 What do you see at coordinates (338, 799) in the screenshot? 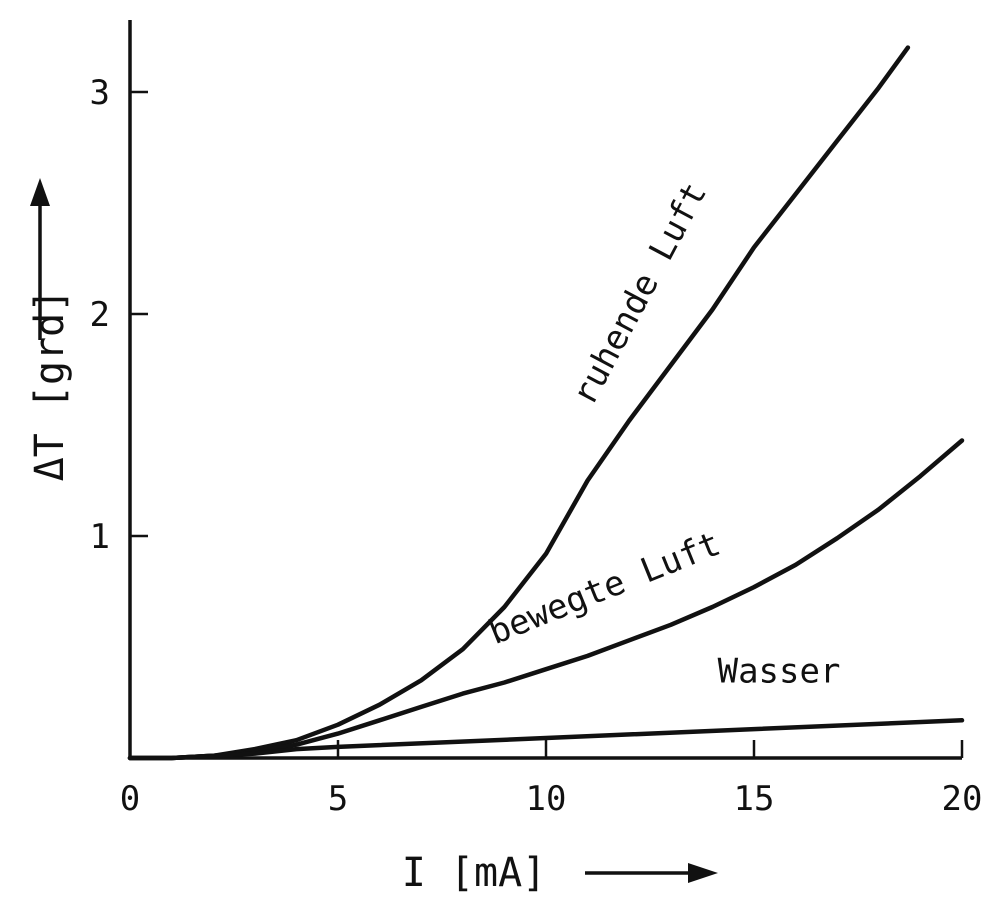
I see `x-tick-label: 5` at bounding box center [338, 799].